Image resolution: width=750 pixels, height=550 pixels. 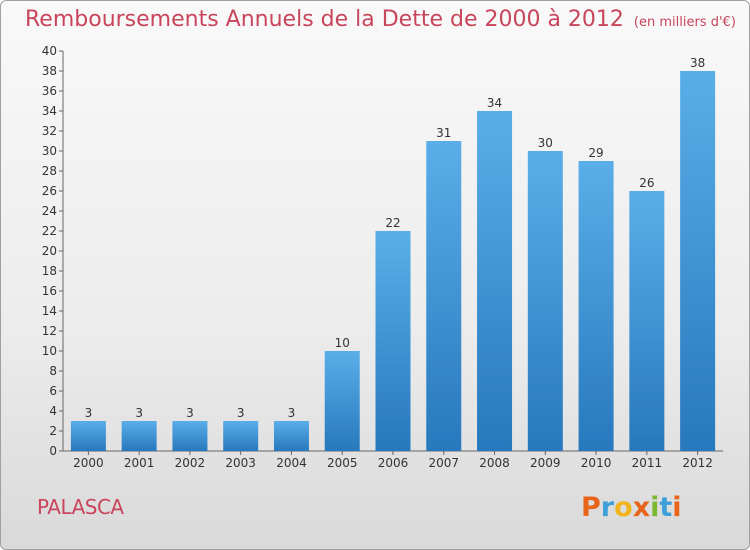 What do you see at coordinates (684, 22) in the screenshot?
I see `chart-subtitle: (en milliers d'€)` at bounding box center [684, 22].